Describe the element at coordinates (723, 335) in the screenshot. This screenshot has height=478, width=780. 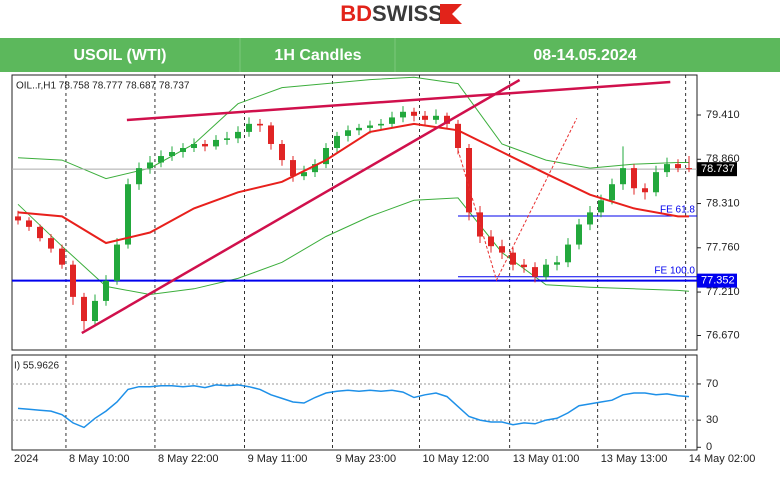
I see `y-tick-label: 76.670` at that location.